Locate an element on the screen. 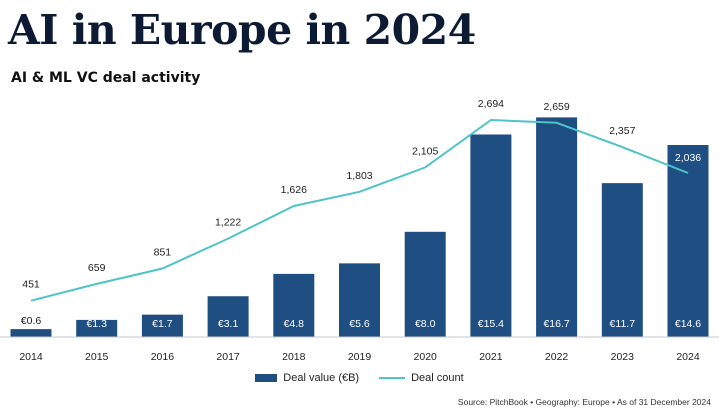  bar-value-label-2016: €1.7 is located at coordinates (162, 324).